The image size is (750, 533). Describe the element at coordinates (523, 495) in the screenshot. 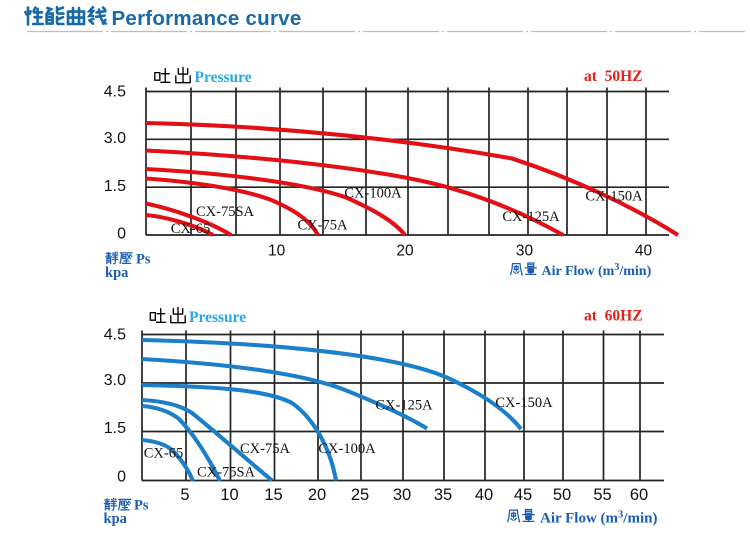

I see `svg-text: 45` at that location.